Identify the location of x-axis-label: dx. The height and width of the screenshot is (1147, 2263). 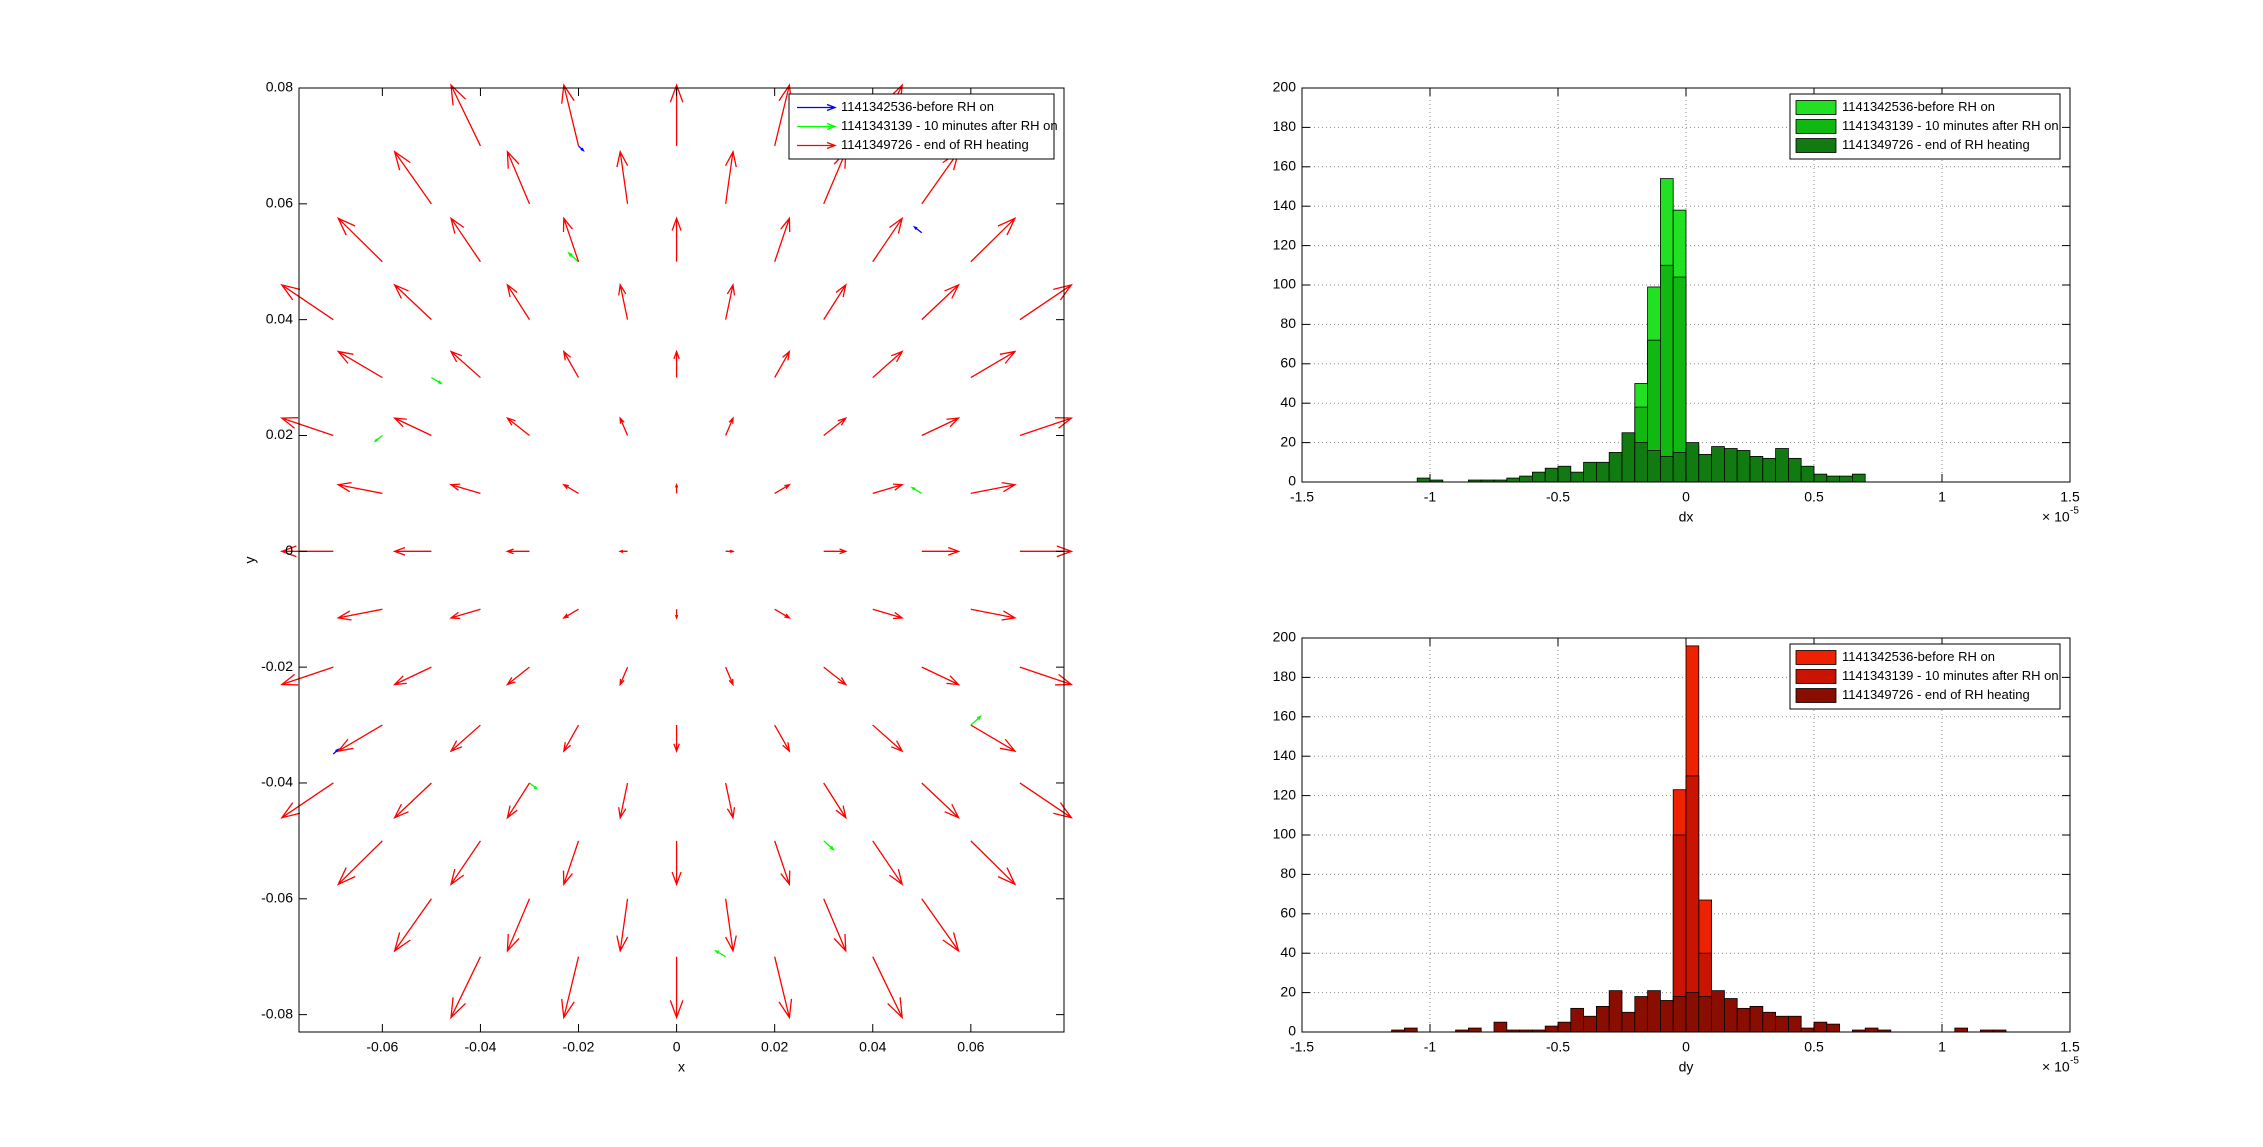
(1686, 517).